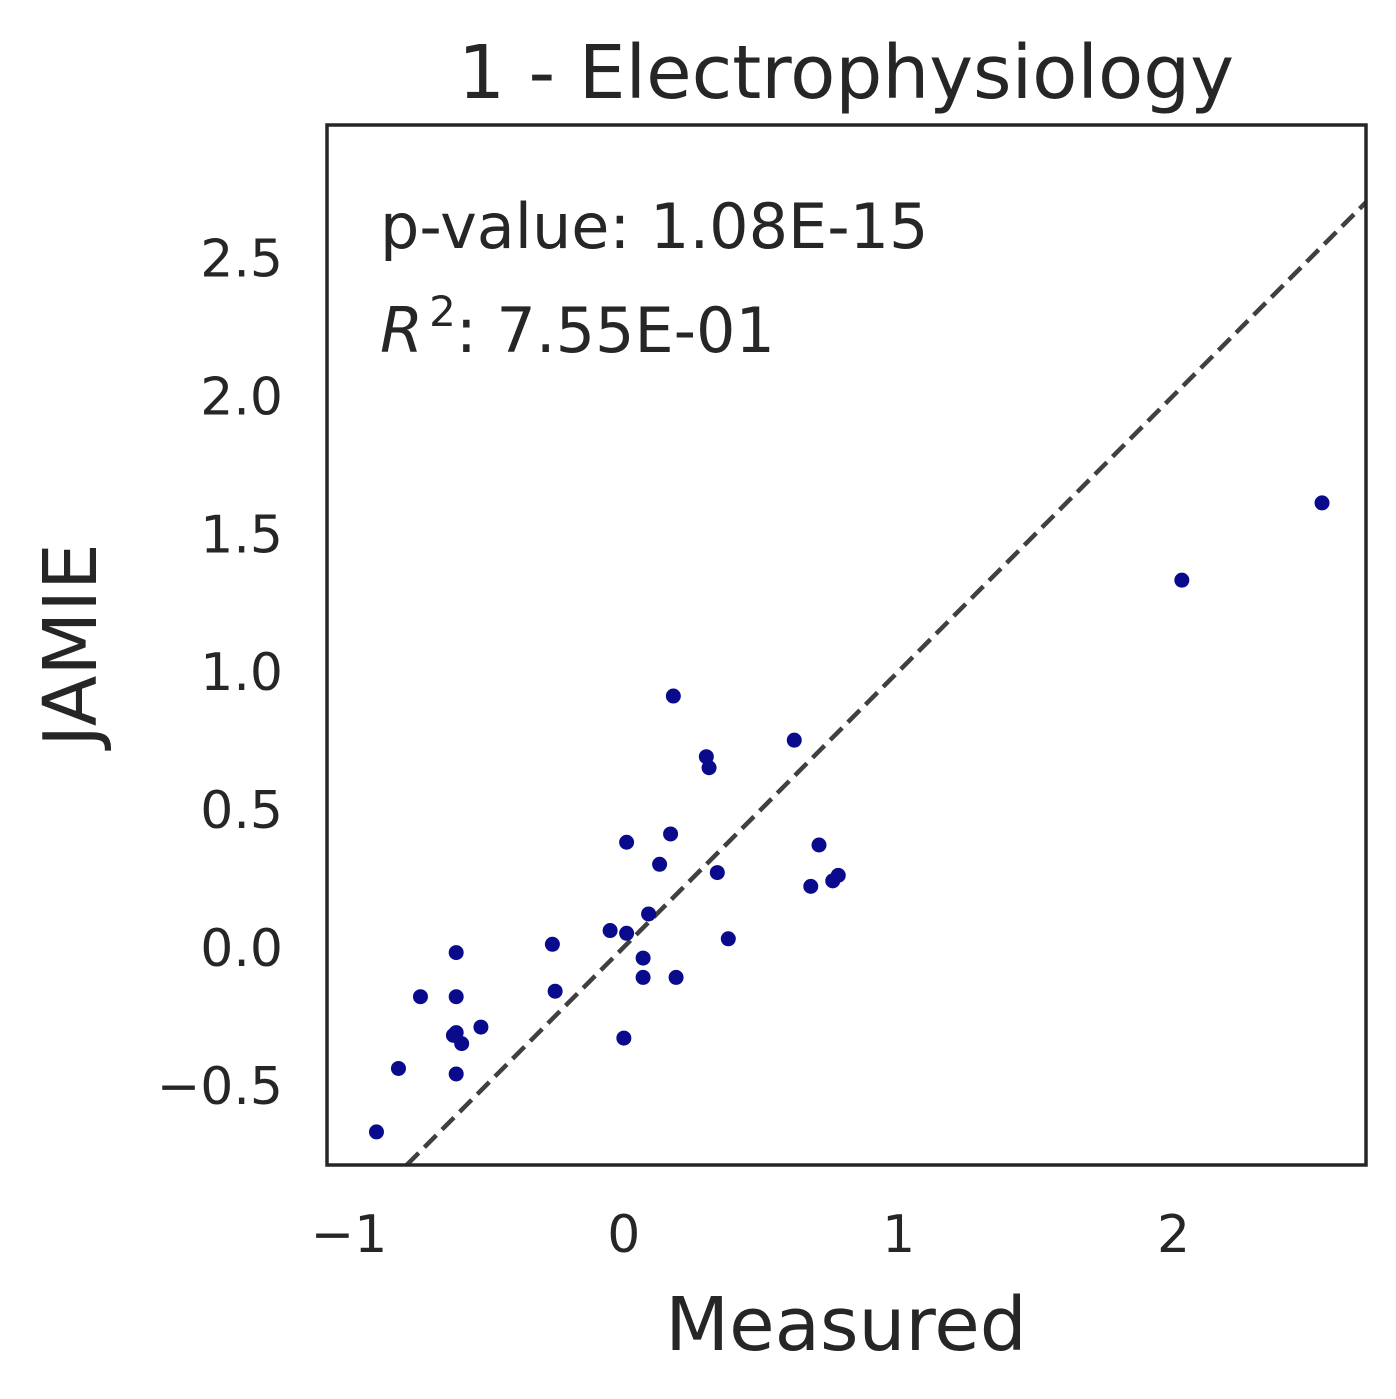  I want to click on y-tick-labels: −0.5 0.0 0.5 1.0 1.5 2.0 2.5, so click(220, 673).